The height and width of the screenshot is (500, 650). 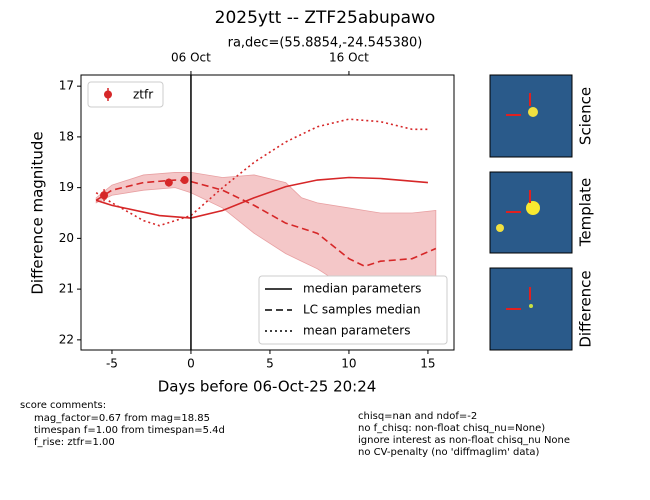 I want to click on x-tick-label: 0, so click(x=191, y=364).